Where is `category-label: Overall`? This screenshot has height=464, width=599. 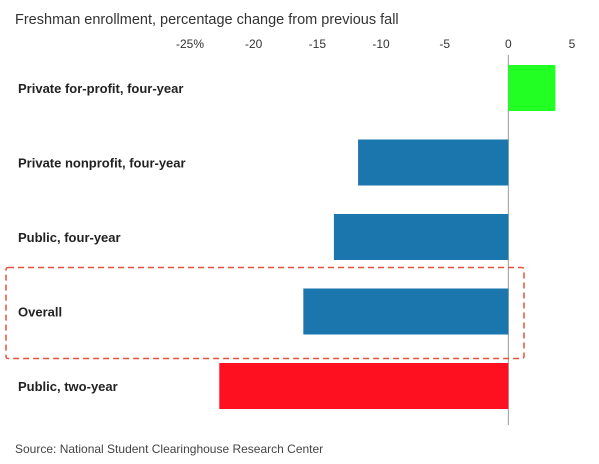 category-label: Overall is located at coordinates (40, 312).